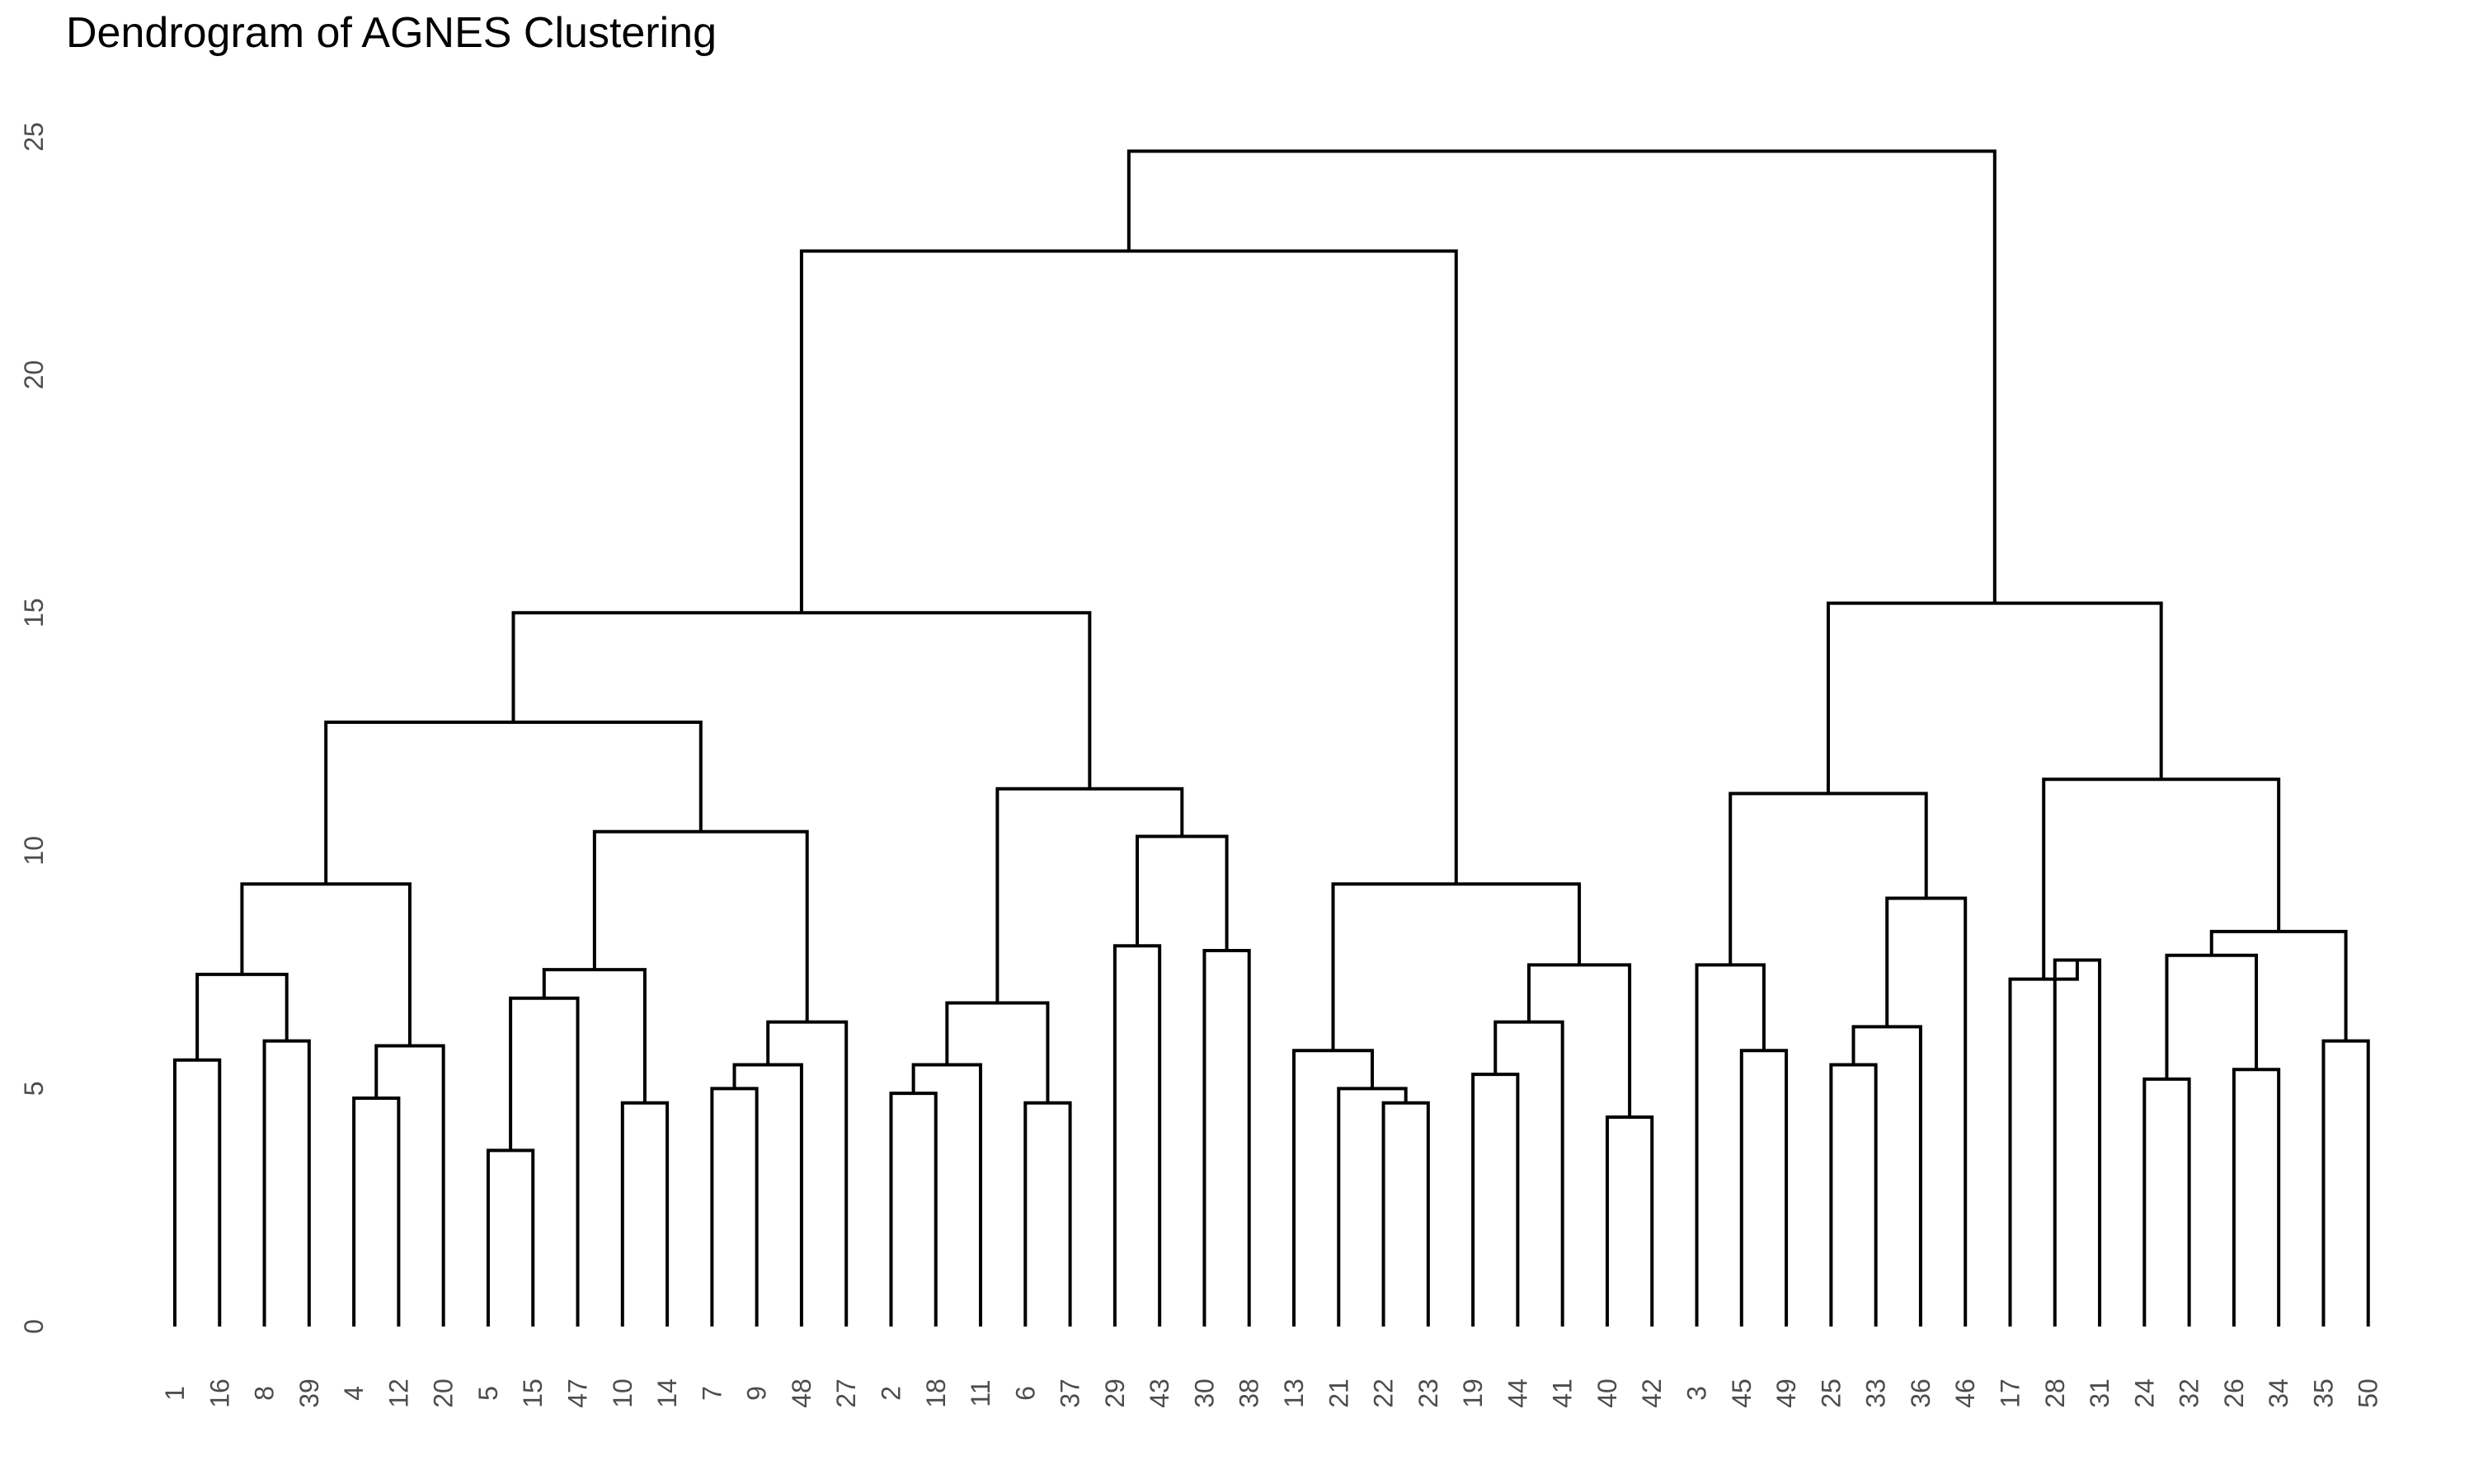 The width and height of the screenshot is (2474, 1484). What do you see at coordinates (1159, 1393) in the screenshot?
I see `leaf-label: 43` at bounding box center [1159, 1393].